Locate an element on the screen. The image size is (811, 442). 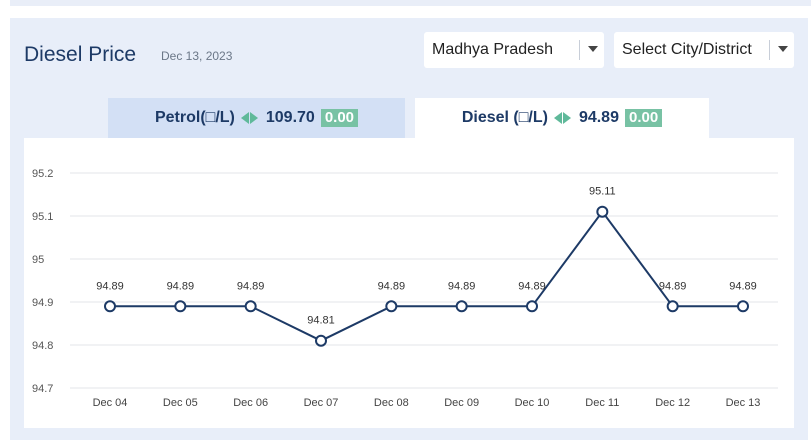
x-tick-label: Dec 05 is located at coordinates (180, 403).